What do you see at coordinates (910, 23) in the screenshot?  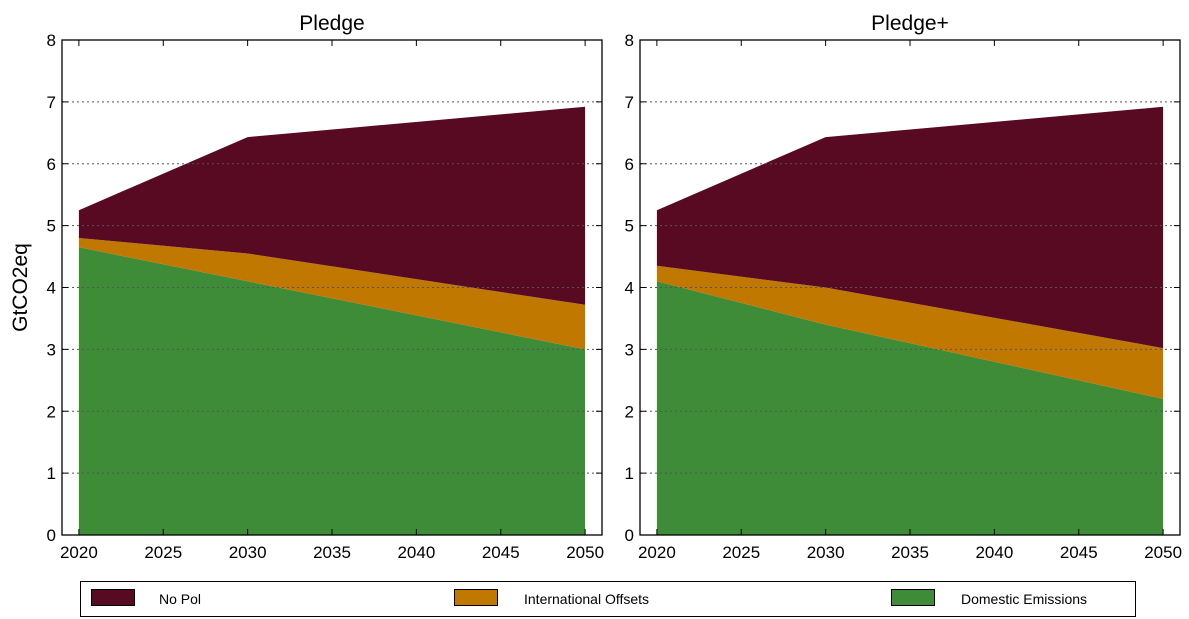 I see `panel-2-title: Pledge+` at bounding box center [910, 23].